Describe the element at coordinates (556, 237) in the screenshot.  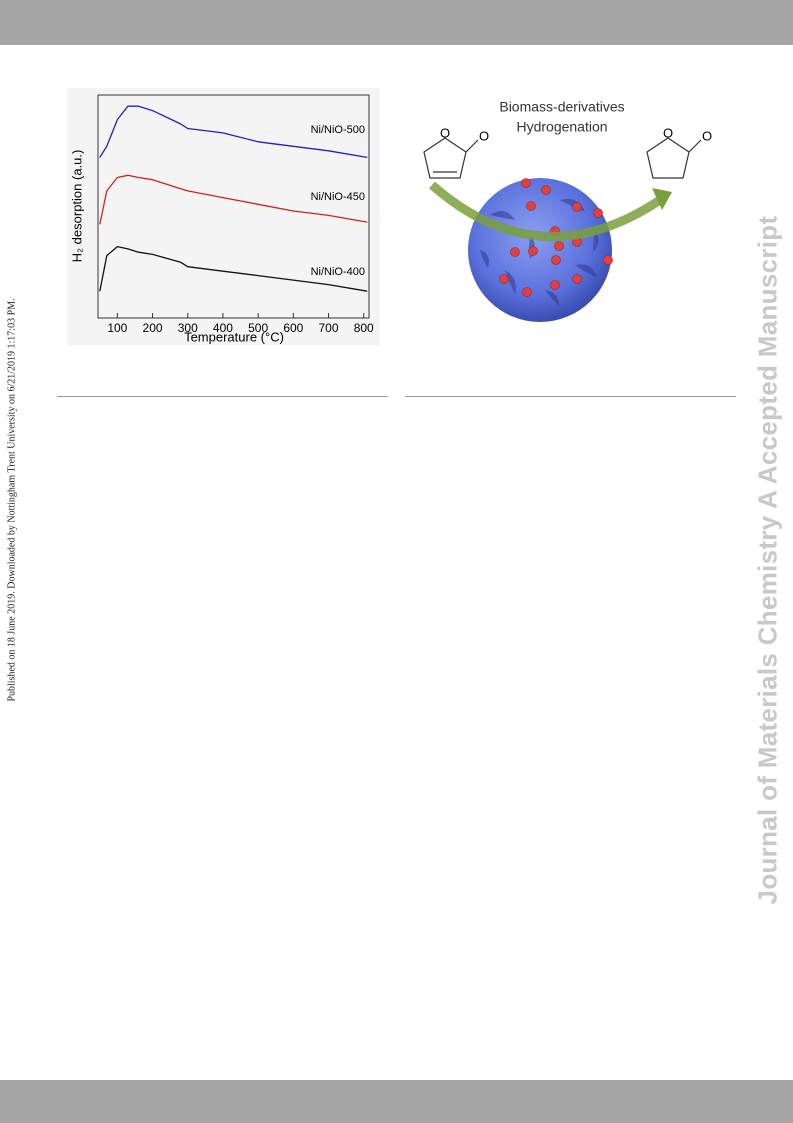
I see `ni-particles` at that location.